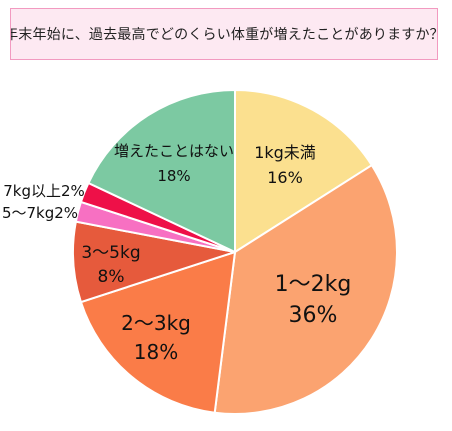 This screenshot has height=431, width=452. I want to click on slice-label: 5～7kg2%, so click(40, 213).